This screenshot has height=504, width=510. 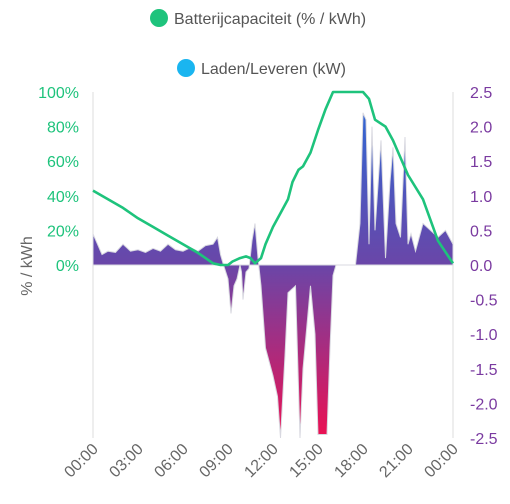 I want to click on legend-marker-battery, so click(x=159, y=18).